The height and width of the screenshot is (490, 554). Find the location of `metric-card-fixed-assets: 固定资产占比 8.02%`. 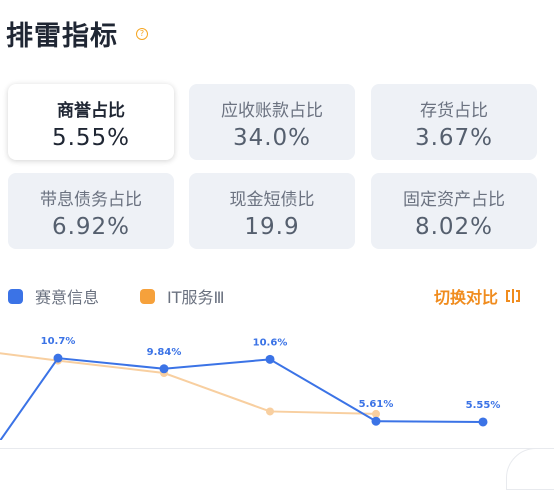

metric-card-fixed-assets: 固定资产占比 8.02% is located at coordinates (454, 211).